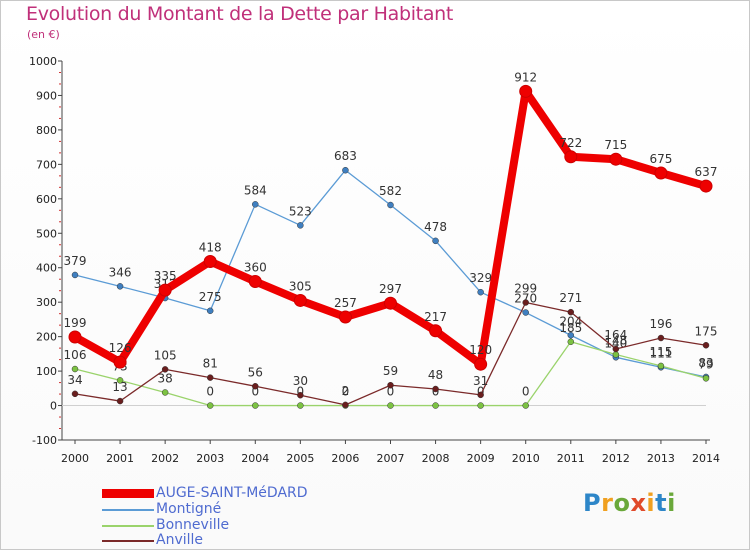 This screenshot has height=550, width=750. Describe the element at coordinates (46, 371) in the screenshot. I see `y-tick-label-2: 100` at that location.